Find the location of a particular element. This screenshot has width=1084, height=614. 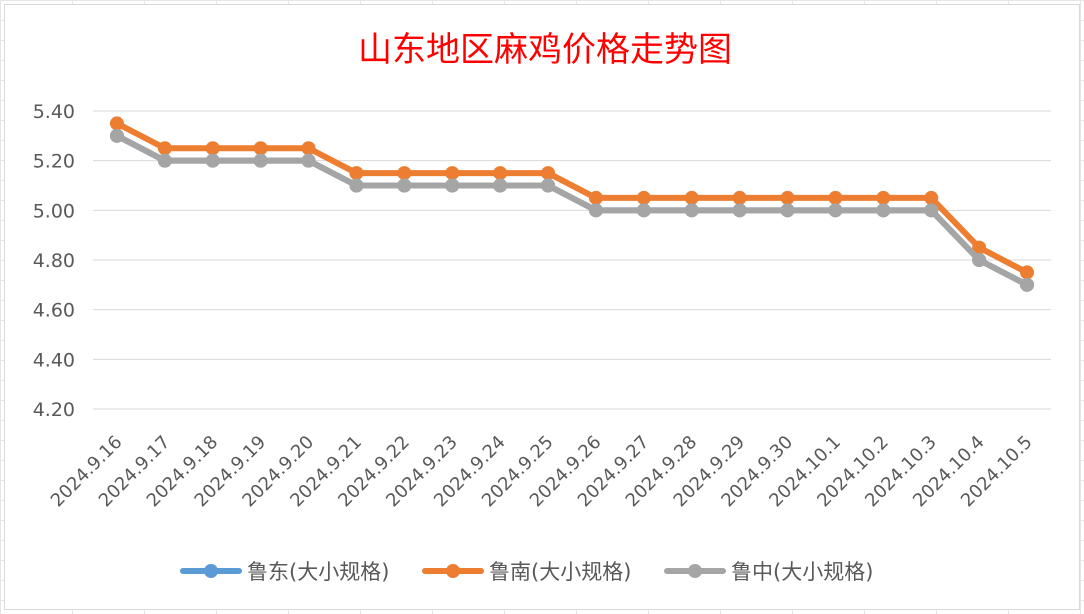

legend-label: 鲁南(大小规格) is located at coordinates (560, 572).